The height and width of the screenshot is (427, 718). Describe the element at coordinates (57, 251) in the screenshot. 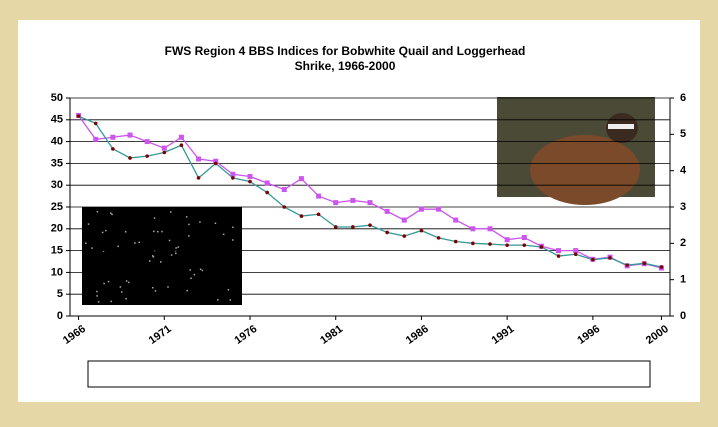

I see `y-tick-label: 15` at that location.